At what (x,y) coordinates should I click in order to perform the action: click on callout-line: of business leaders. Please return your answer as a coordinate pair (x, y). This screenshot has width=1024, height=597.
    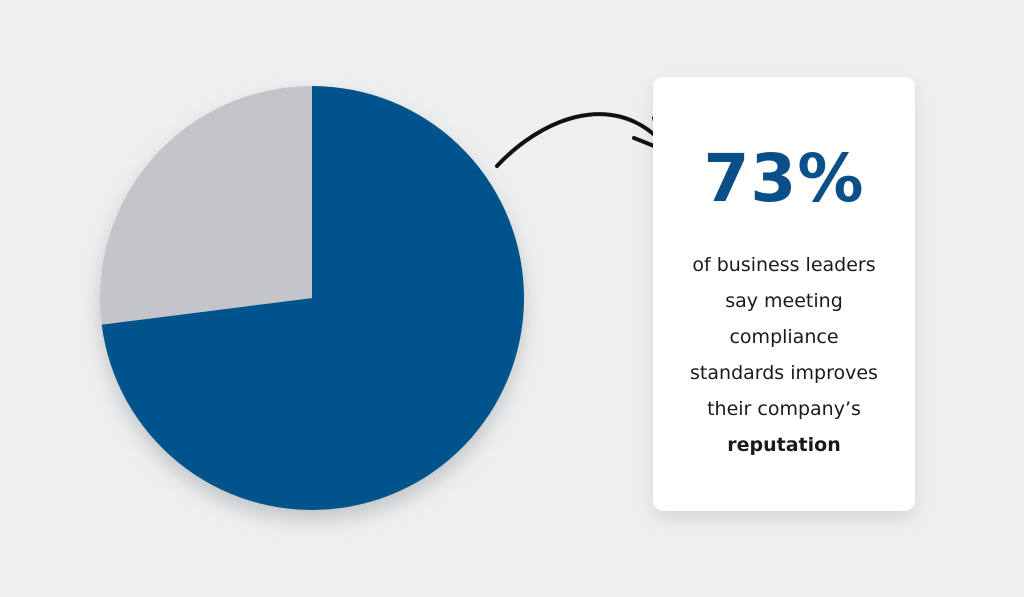
    Looking at the image, I should click on (784, 265).